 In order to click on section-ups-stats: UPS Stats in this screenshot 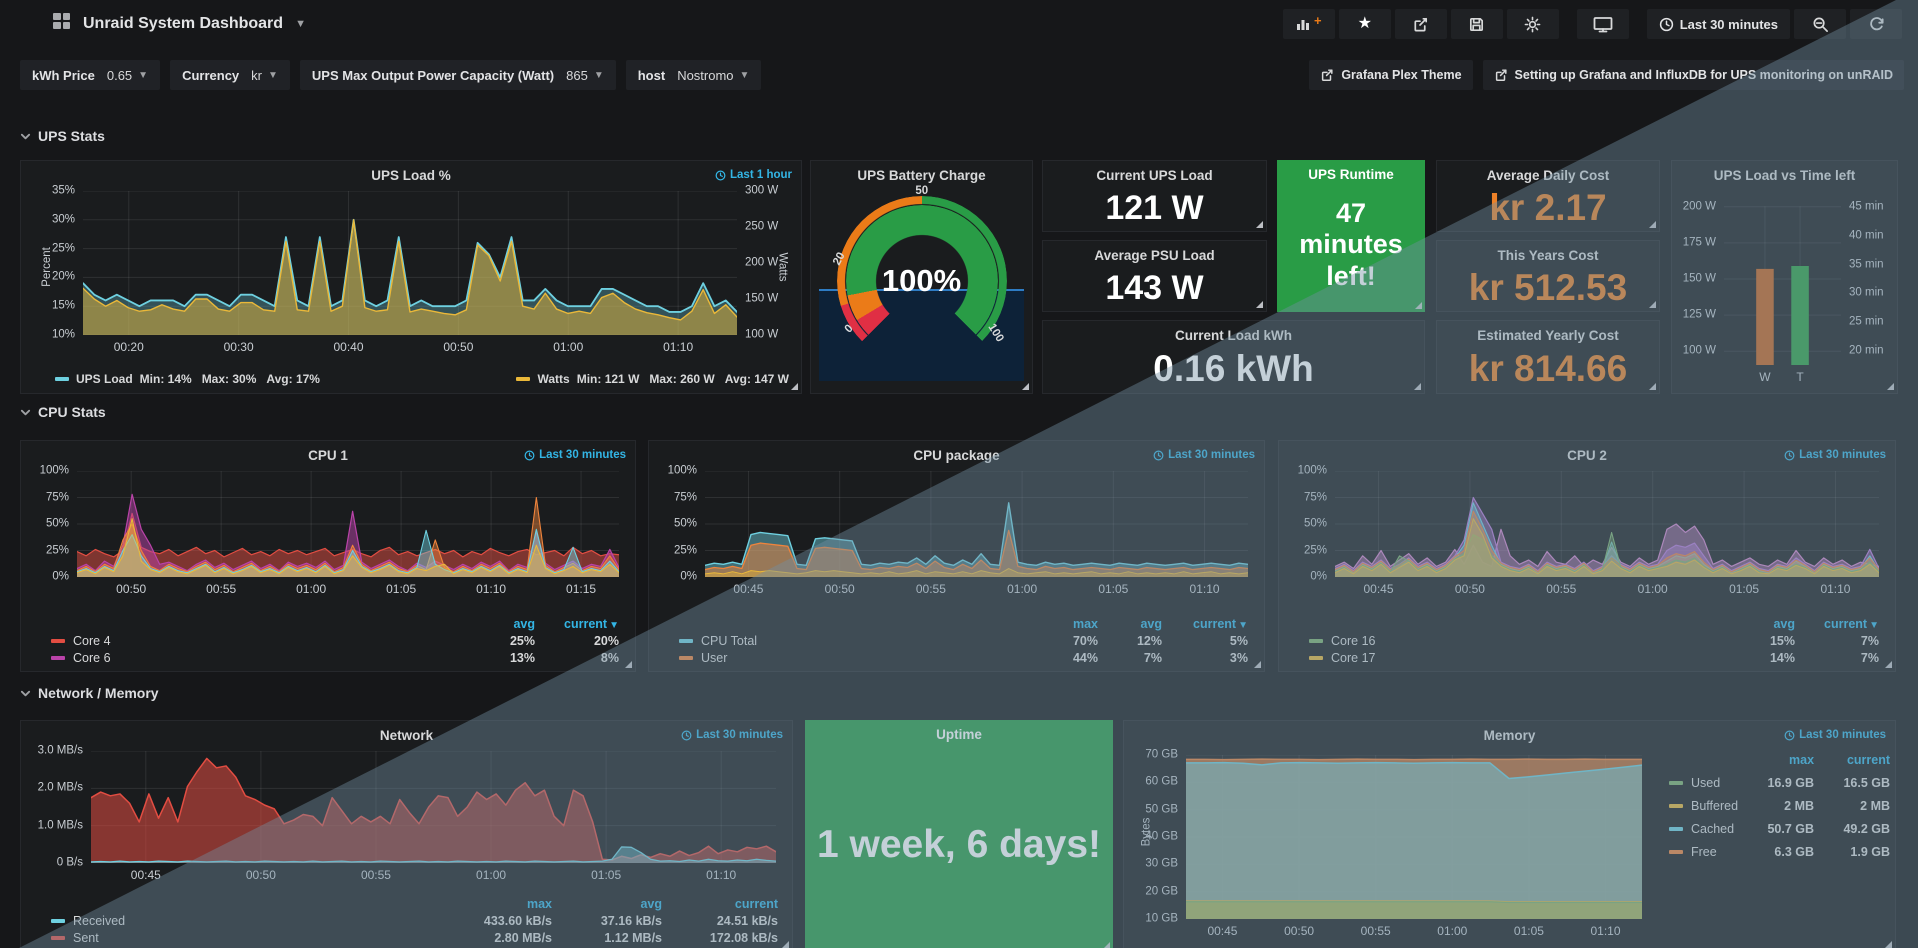, I will do `click(62, 136)`.